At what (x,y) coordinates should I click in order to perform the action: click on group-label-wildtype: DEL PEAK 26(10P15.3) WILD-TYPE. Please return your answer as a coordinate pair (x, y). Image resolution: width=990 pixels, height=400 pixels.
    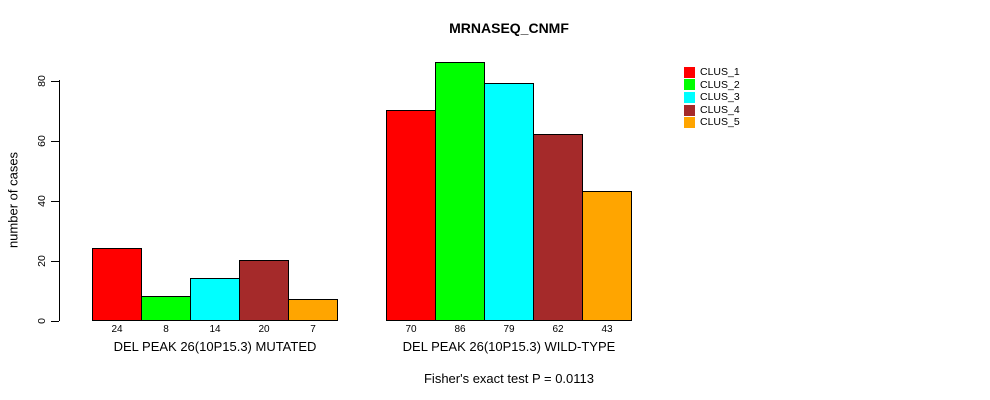
    Looking at the image, I should click on (509, 346).